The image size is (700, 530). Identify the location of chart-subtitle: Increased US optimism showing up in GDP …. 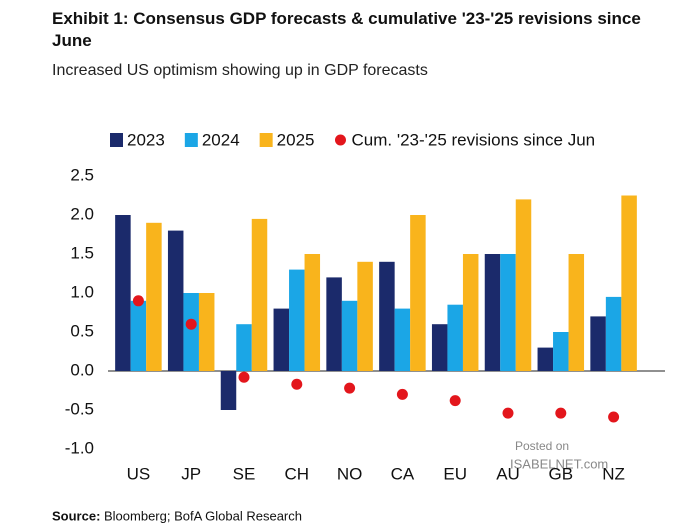
(240, 70).